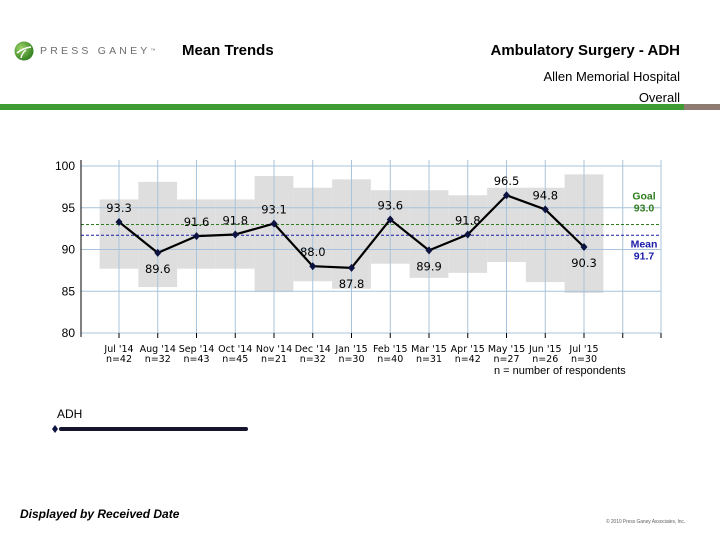  What do you see at coordinates (583, 349) in the screenshot?
I see `x-tick-label: Jul '15` at bounding box center [583, 349].